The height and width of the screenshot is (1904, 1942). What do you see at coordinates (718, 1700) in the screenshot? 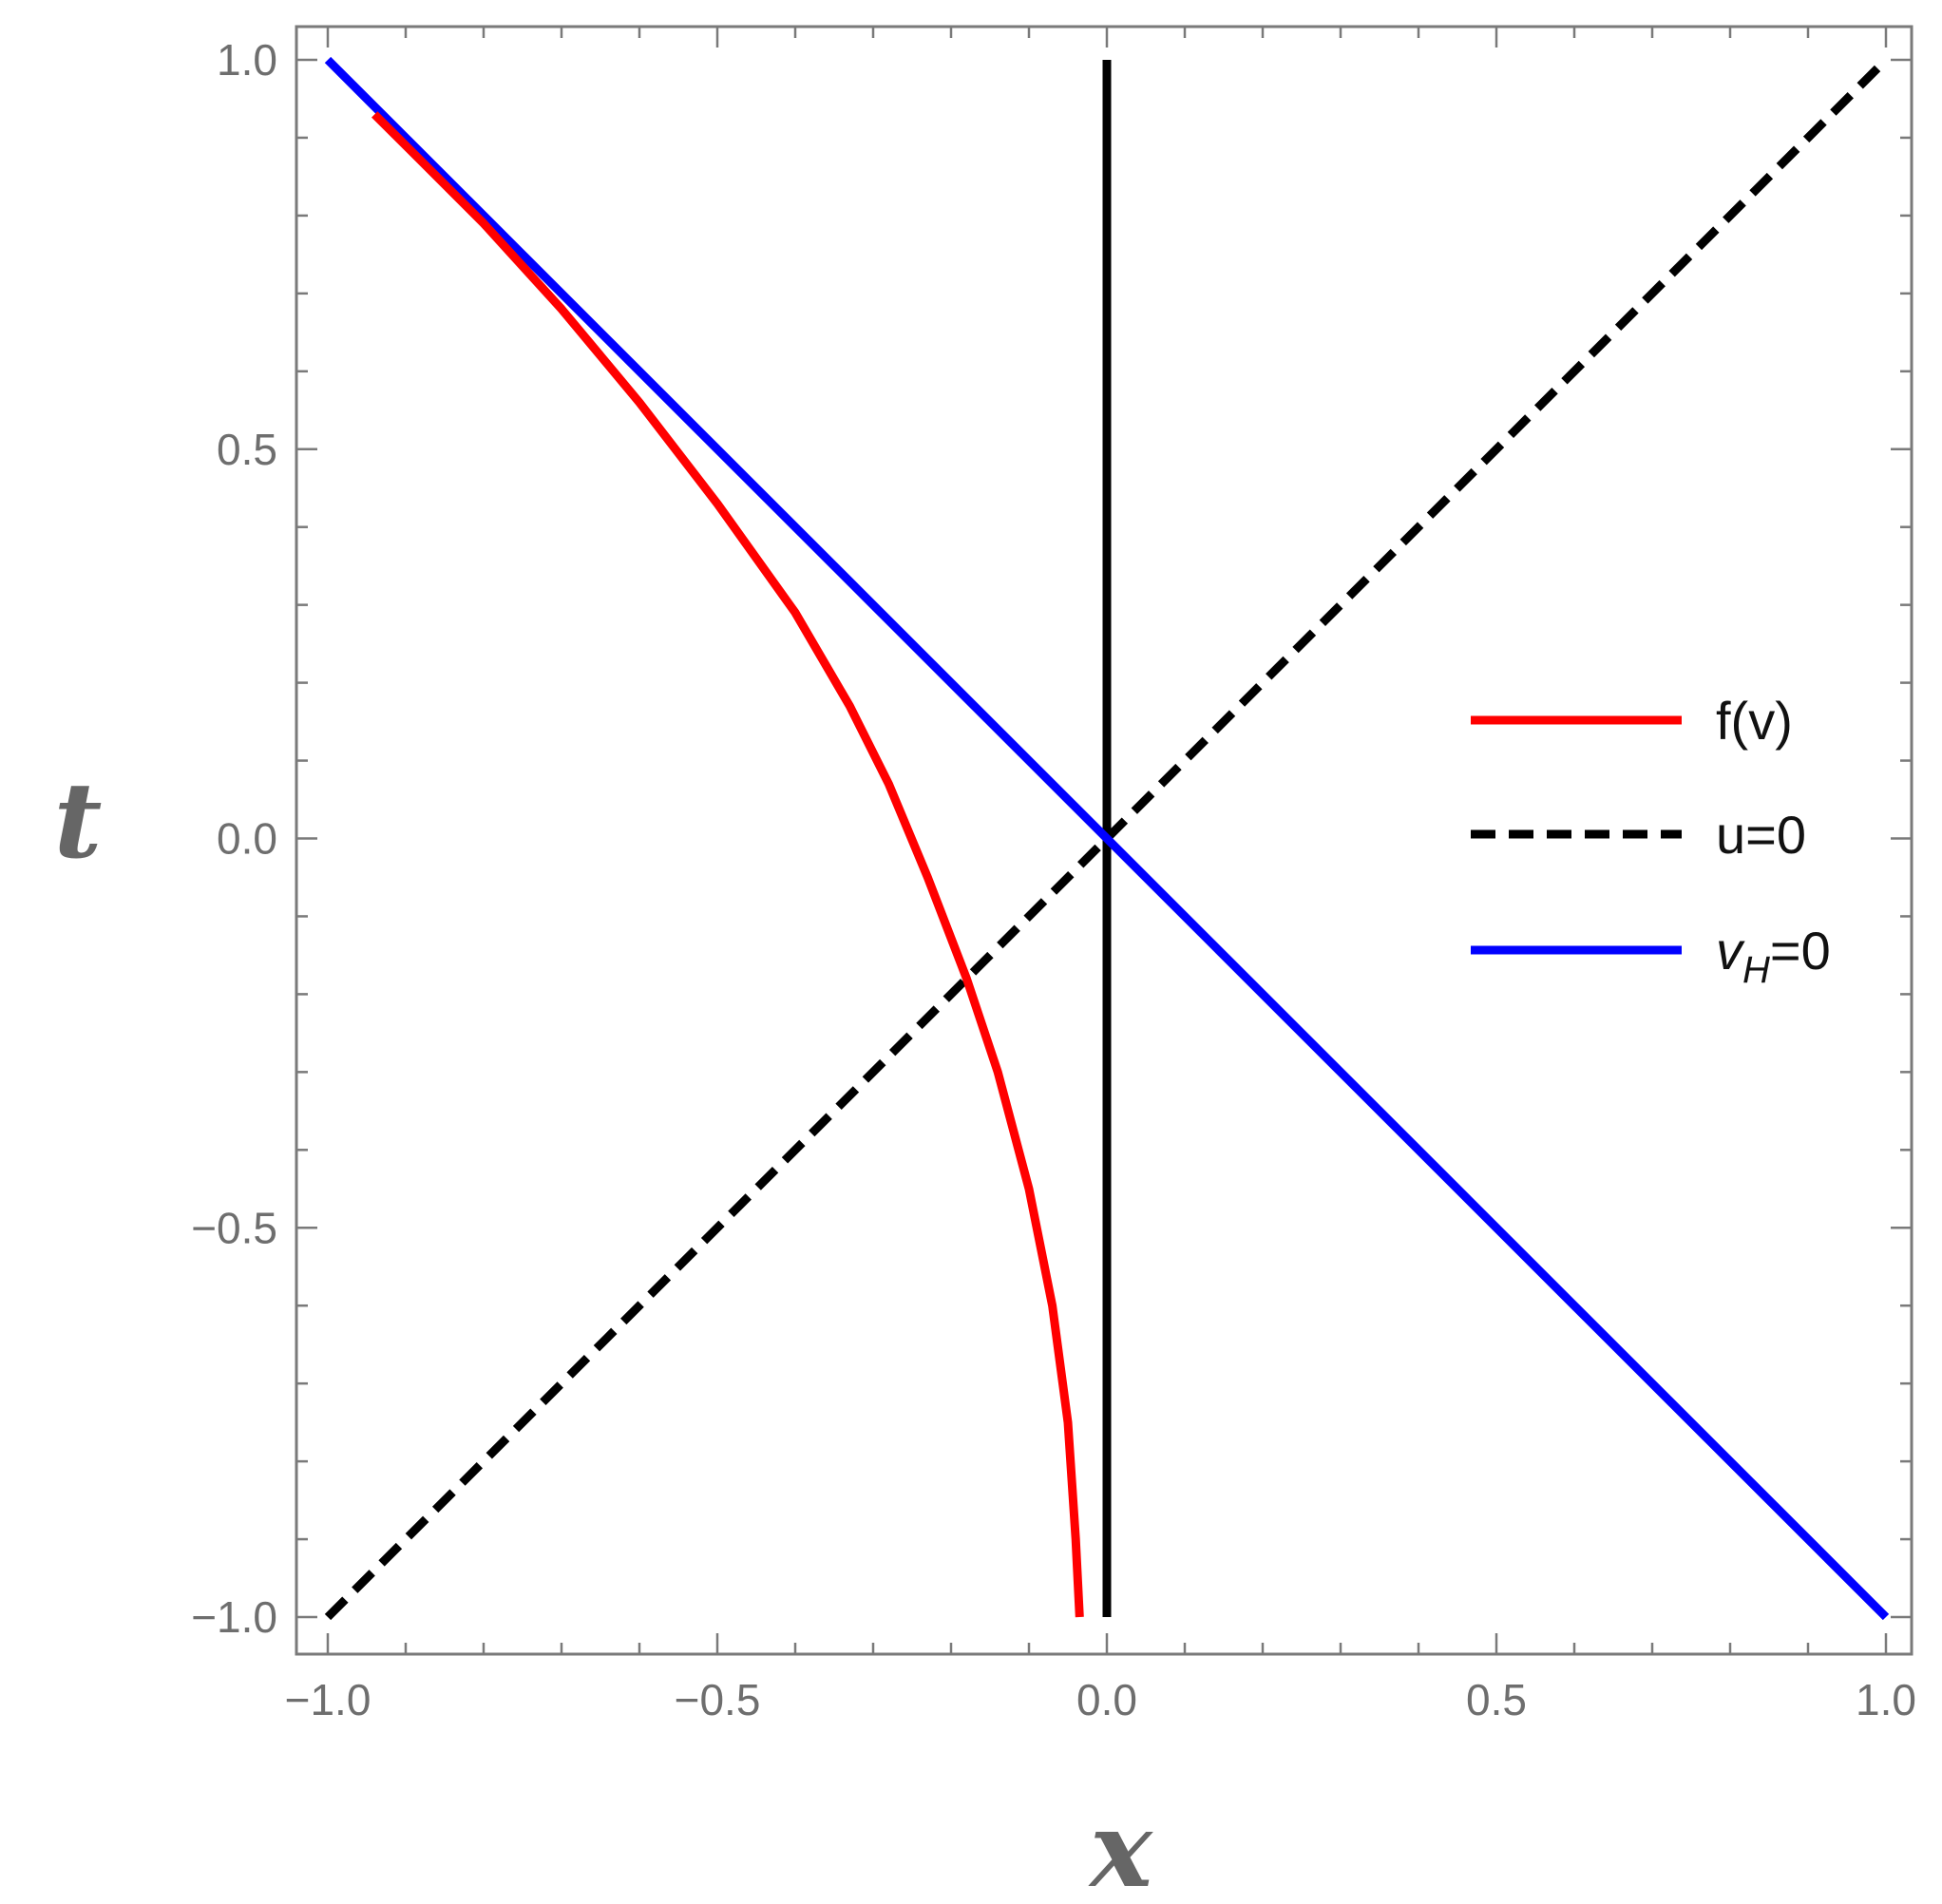
I see `x-tick-label: −0.5` at bounding box center [718, 1700].